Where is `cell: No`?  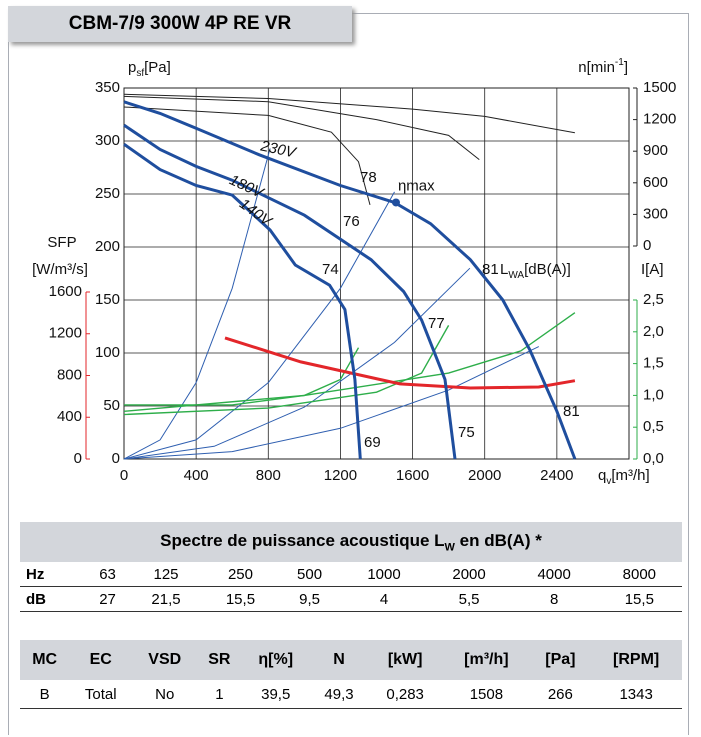 cell: No is located at coordinates (165, 694).